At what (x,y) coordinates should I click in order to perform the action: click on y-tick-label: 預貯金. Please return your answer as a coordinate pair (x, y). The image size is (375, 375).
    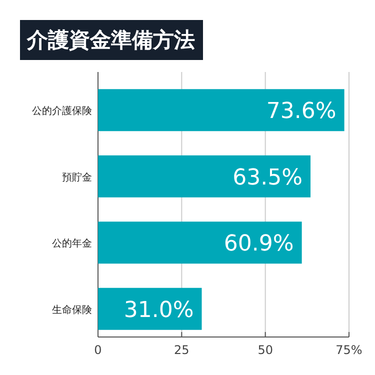
    Looking at the image, I should click on (77, 177).